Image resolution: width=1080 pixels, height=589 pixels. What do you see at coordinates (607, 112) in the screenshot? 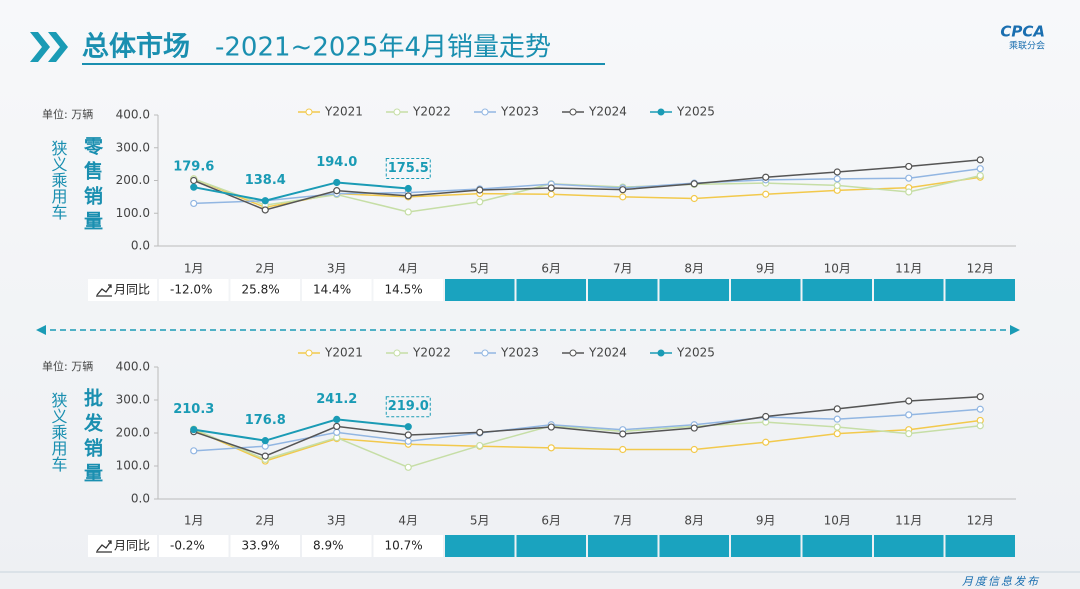
I see `legend-label: Y2024` at bounding box center [607, 112].